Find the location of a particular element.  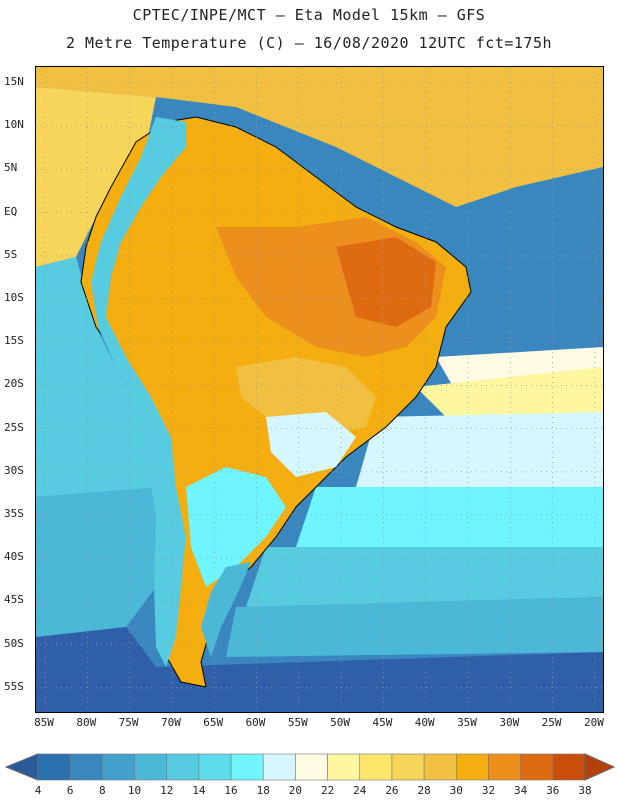

lat-label-10n: 10N is located at coordinates (14, 125).